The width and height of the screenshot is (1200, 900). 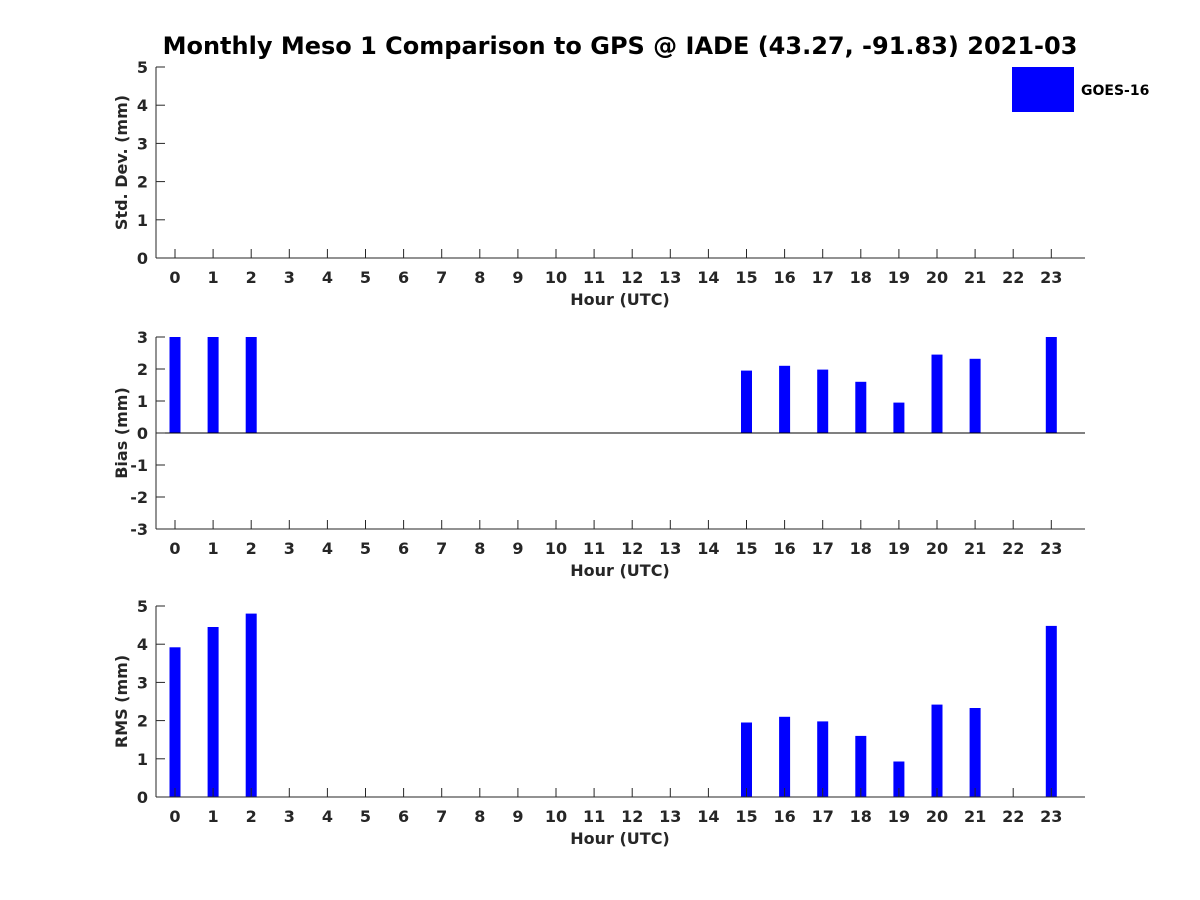 I want to click on std-dev-x-tick-label: 7, so click(x=441, y=277).